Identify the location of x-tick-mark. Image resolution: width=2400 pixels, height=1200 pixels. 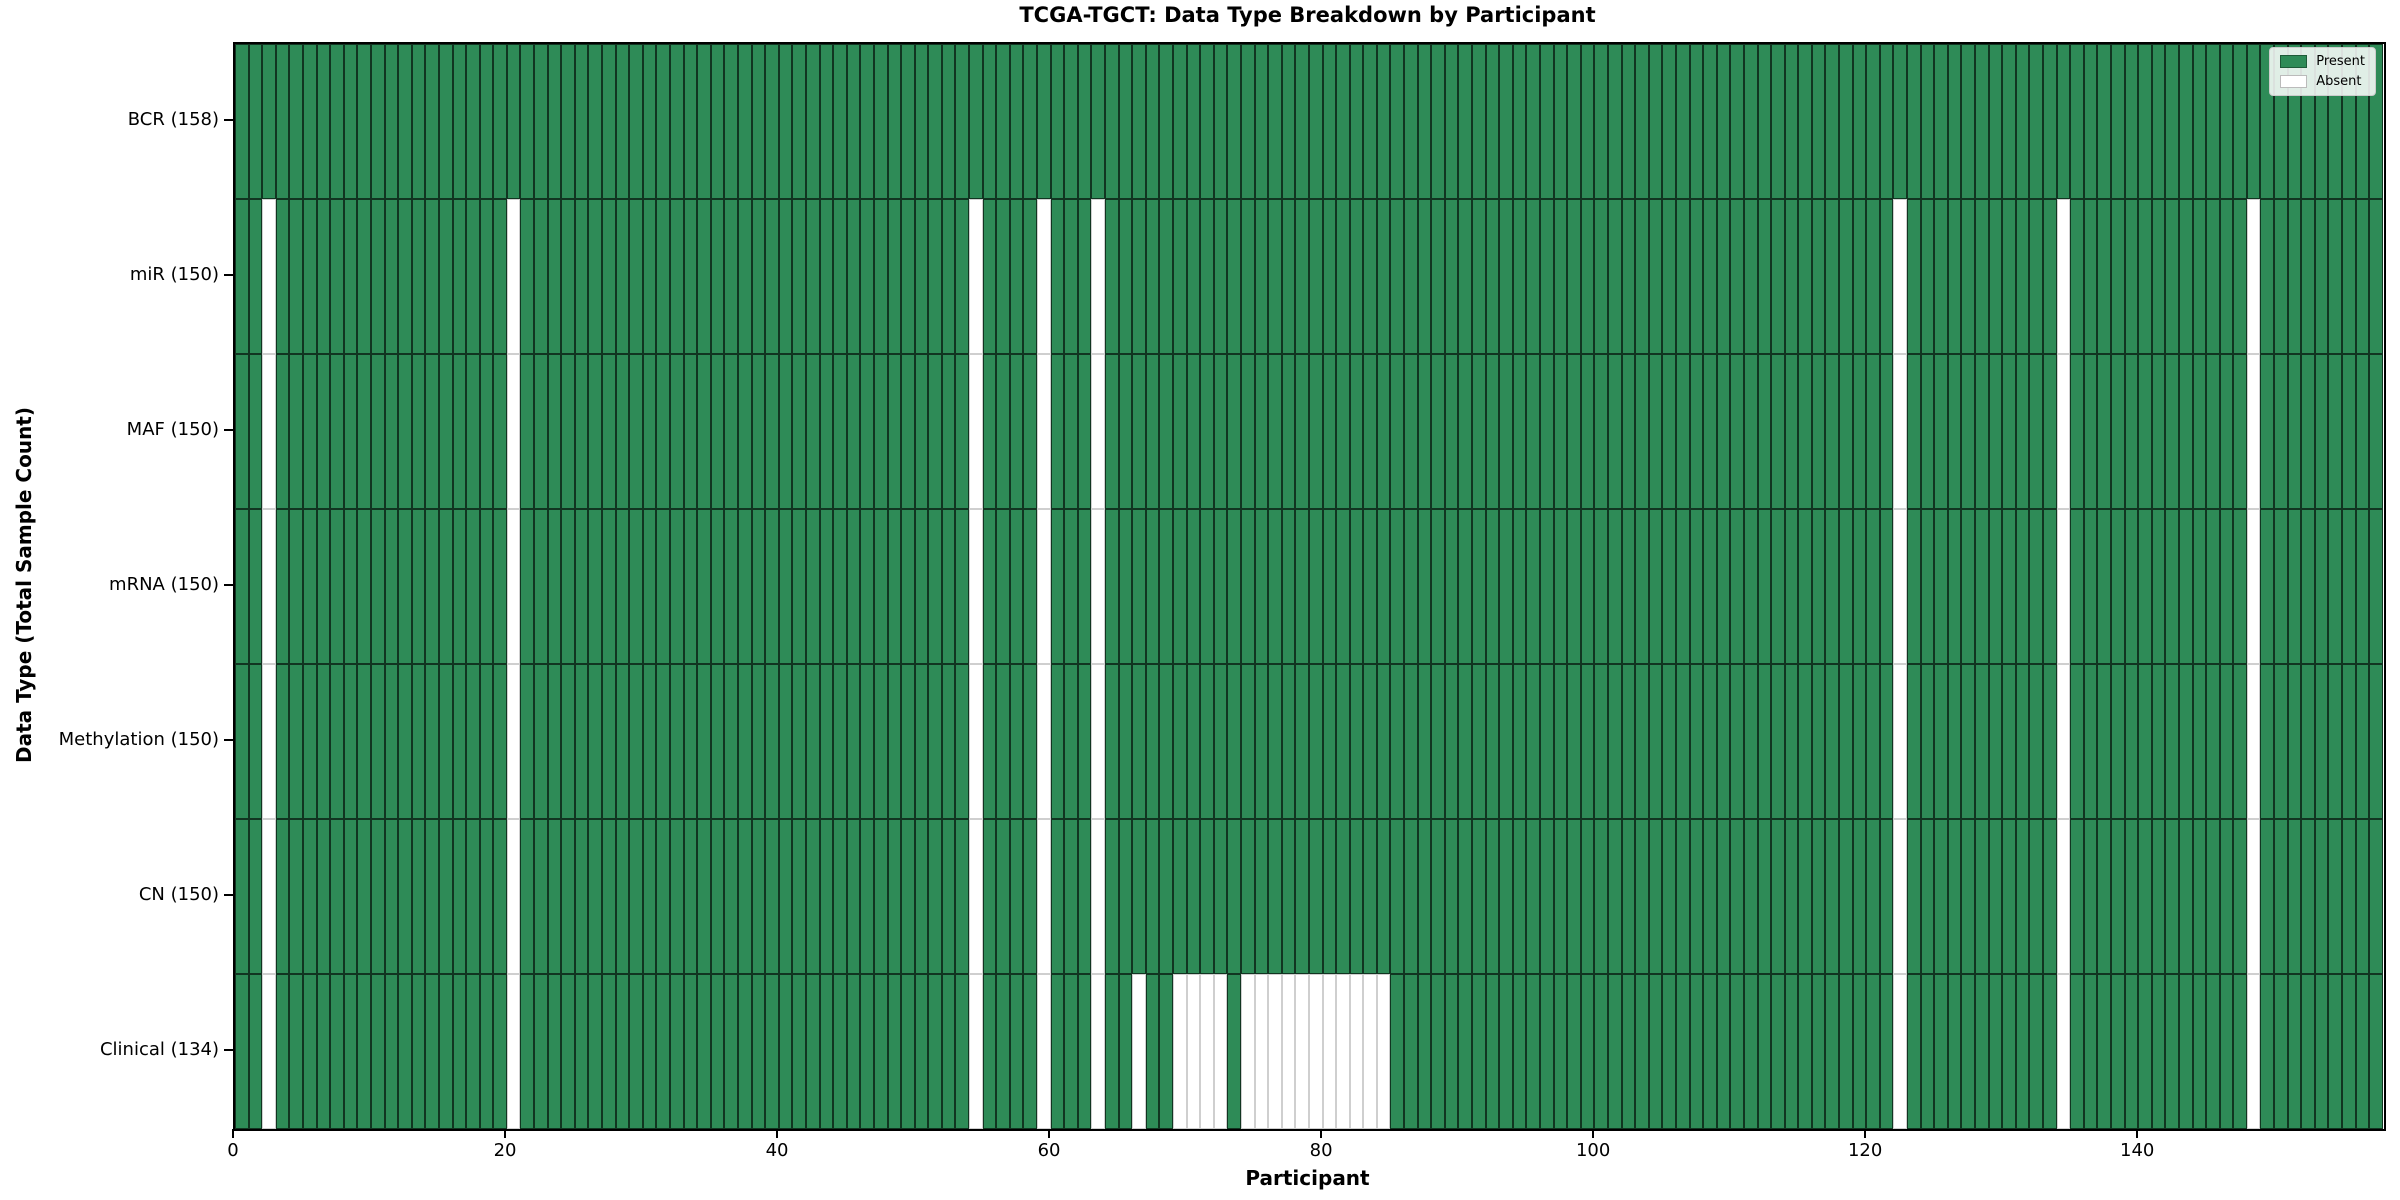
(2137, 1133).